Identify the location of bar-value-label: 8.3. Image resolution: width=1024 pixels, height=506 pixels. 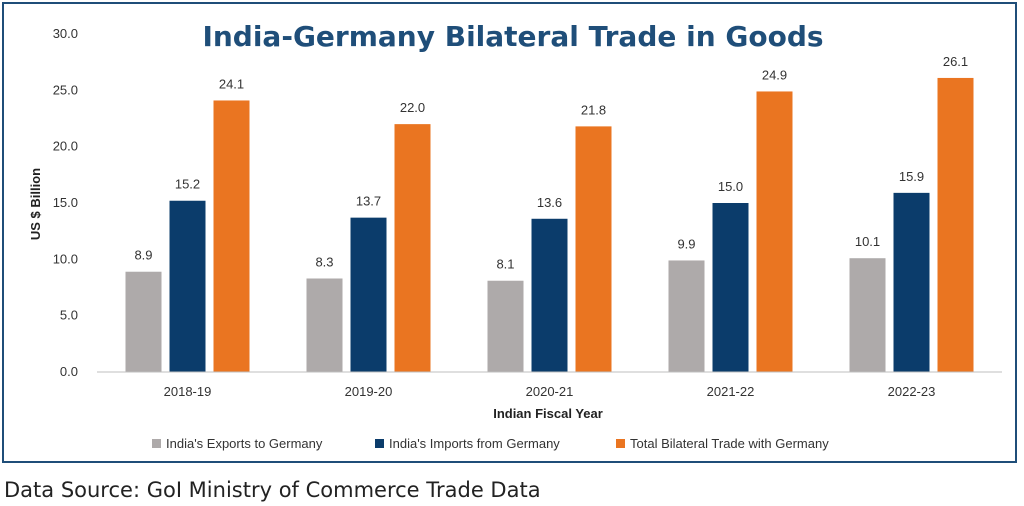
(324, 261).